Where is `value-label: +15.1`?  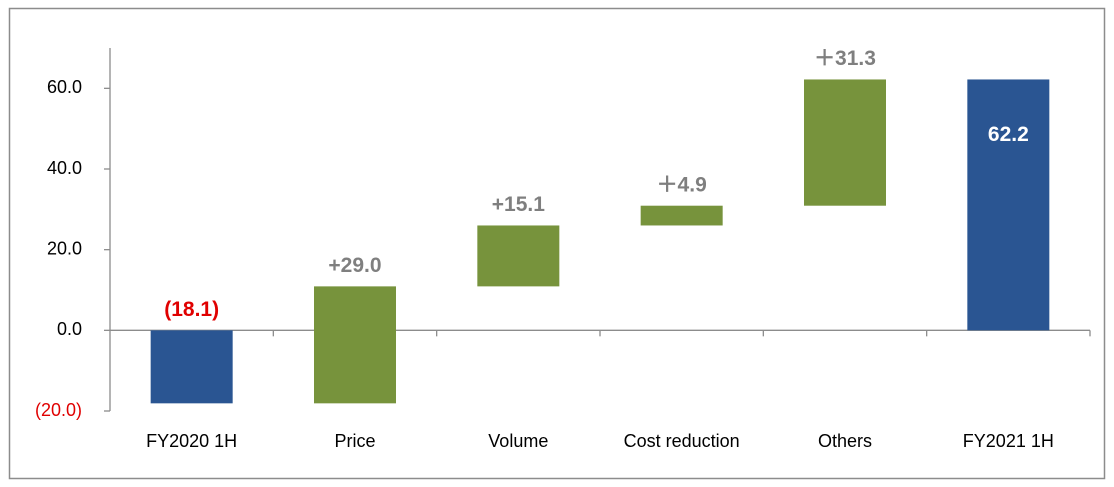
value-label: +15.1 is located at coordinates (518, 204).